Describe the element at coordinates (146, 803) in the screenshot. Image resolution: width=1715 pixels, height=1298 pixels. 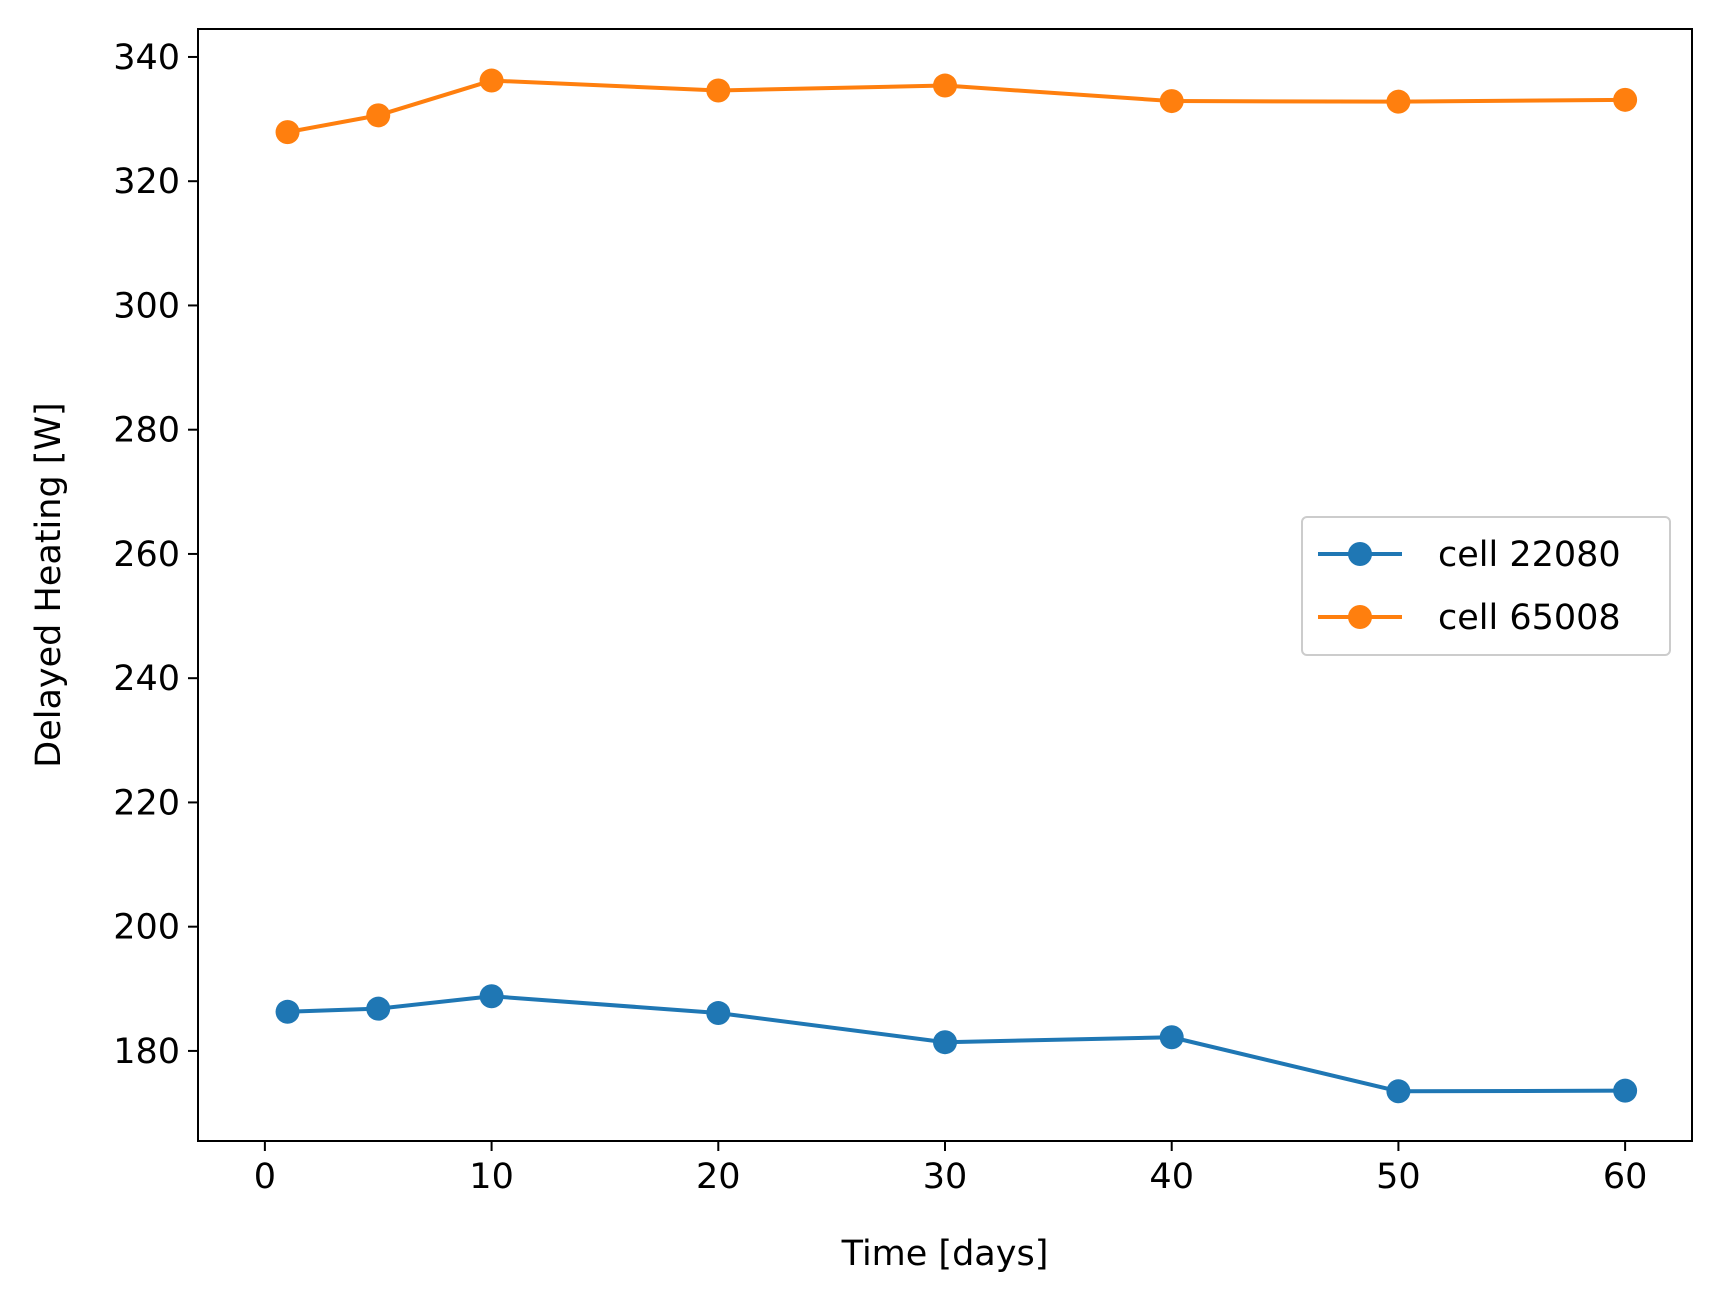
I see `y-tick-label: 220` at that location.